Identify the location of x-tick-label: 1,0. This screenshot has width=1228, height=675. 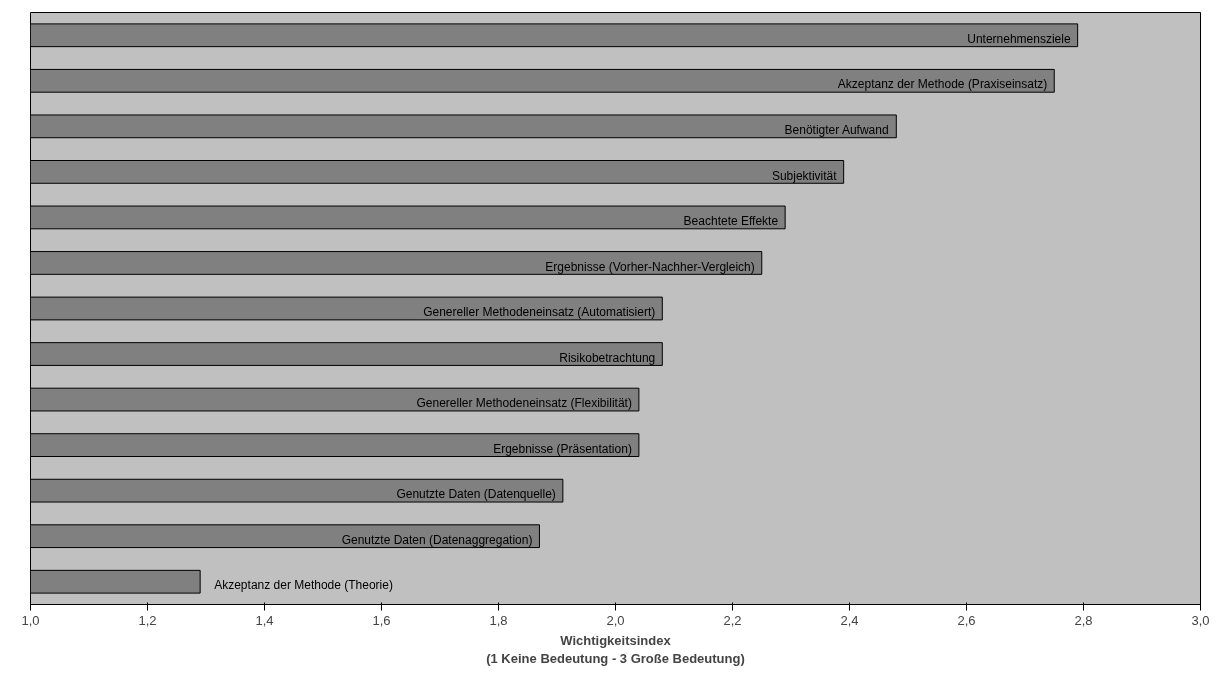
(30, 620).